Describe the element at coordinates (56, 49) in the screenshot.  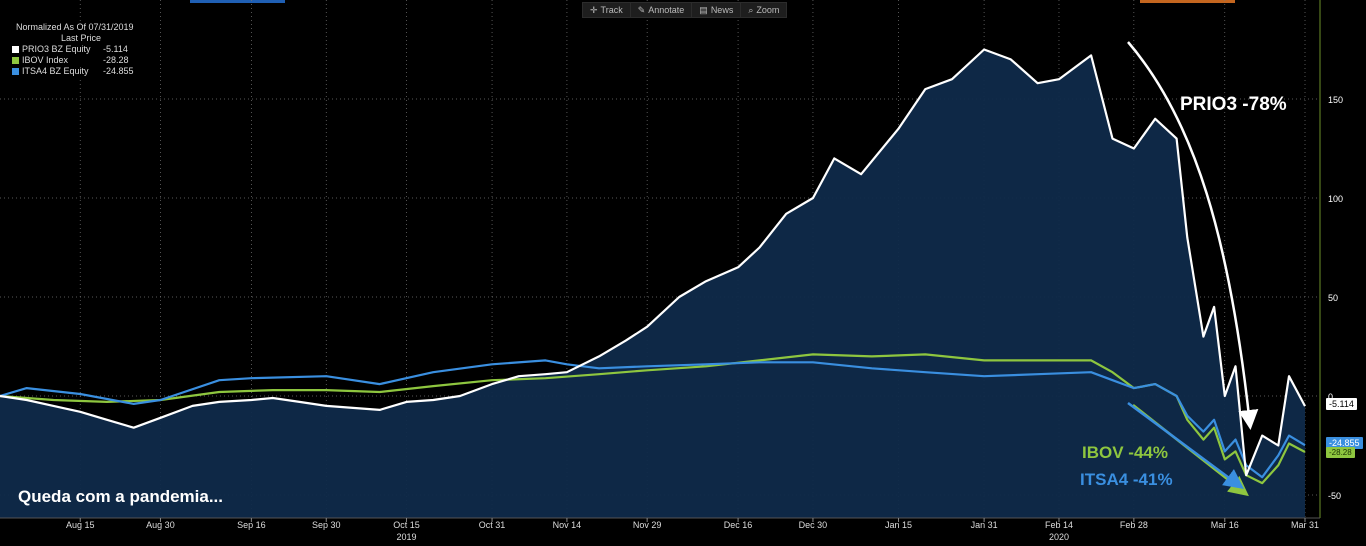
I see `legend-name-prio3: PRIO3 BZ Equity` at that location.